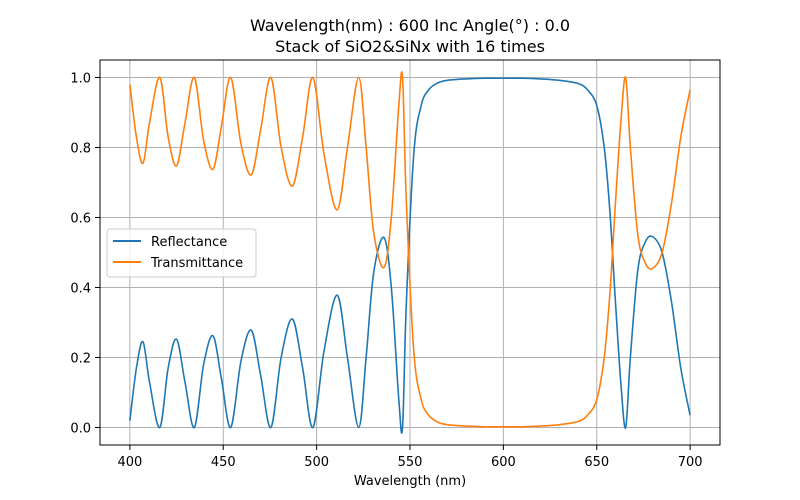 The height and width of the screenshot is (500, 800). Describe the element at coordinates (80, 289) in the screenshot. I see `y-tick-label: 0.4` at that location.